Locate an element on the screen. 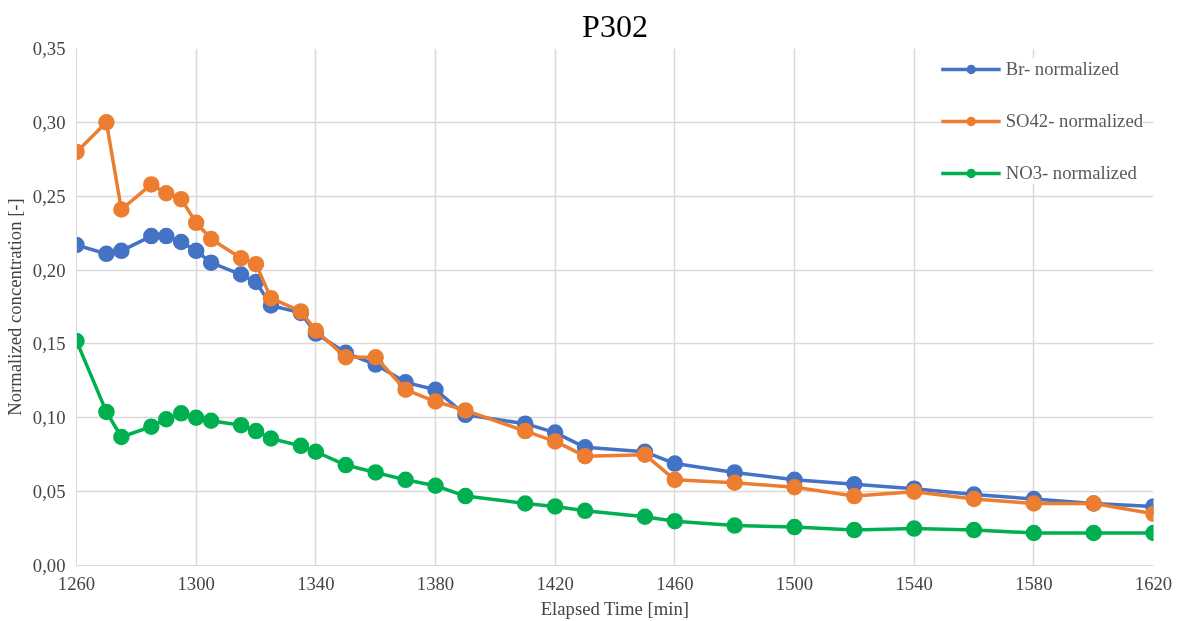 The image size is (1183, 621). x-tick-label: 1420 is located at coordinates (555, 583).